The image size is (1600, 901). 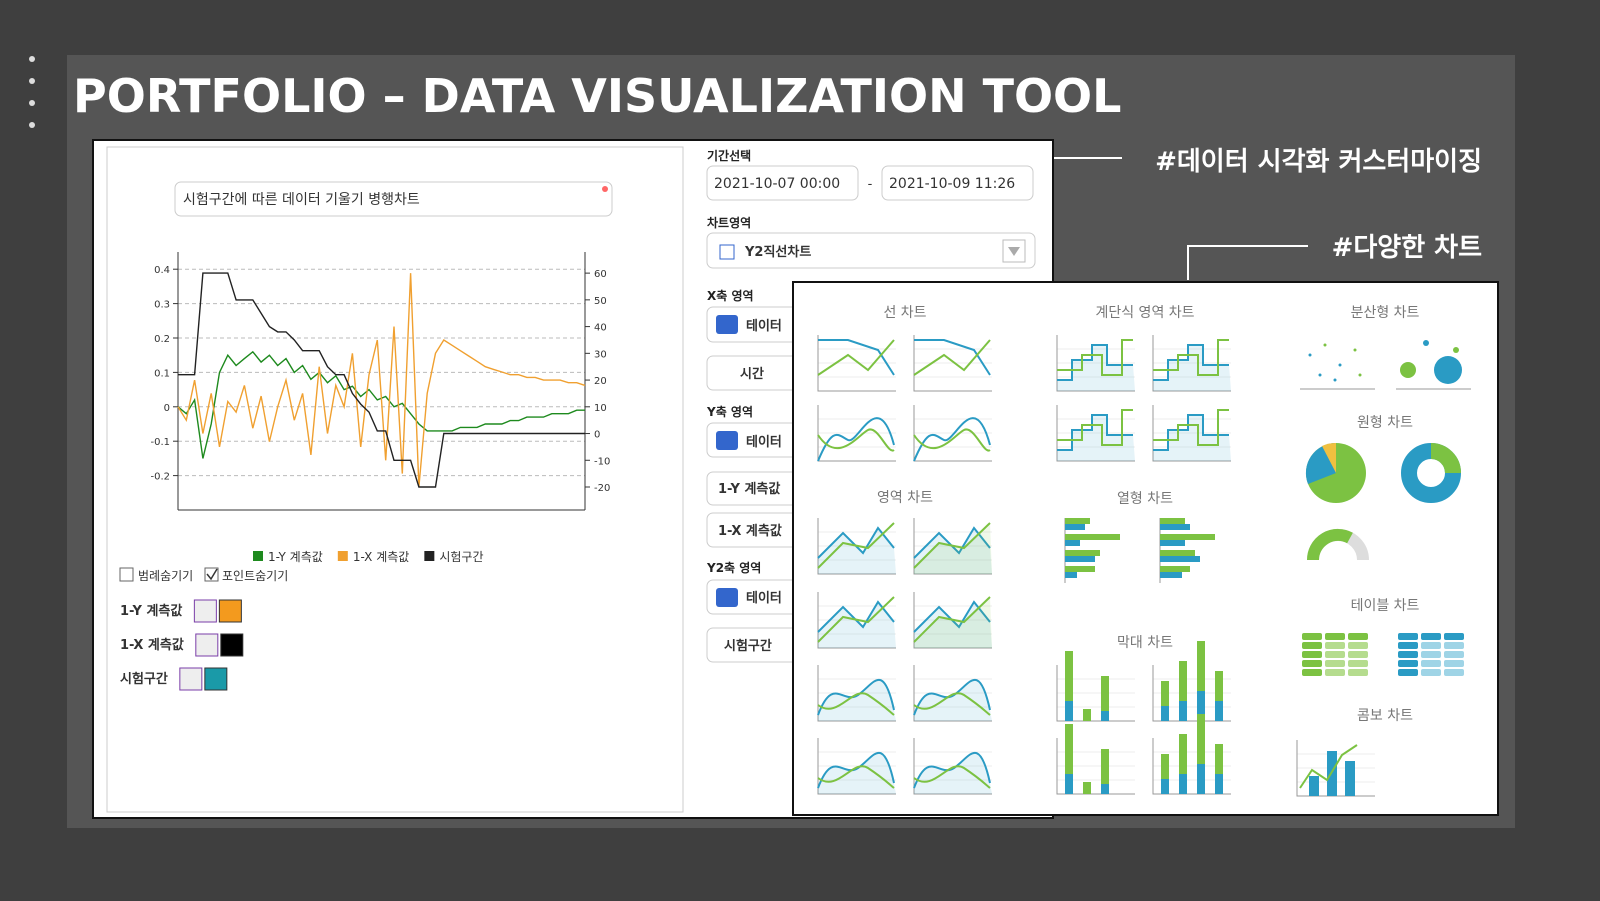 What do you see at coordinates (1145, 643) in the screenshot?
I see `gallery-title: 막대 차트` at bounding box center [1145, 643].